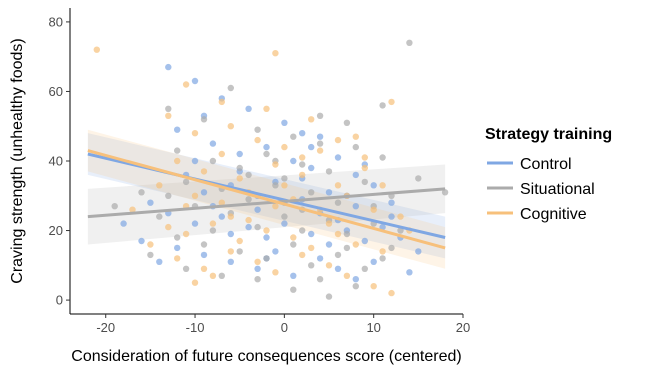 This screenshot has height=371, width=650. What do you see at coordinates (548, 134) in the screenshot?
I see `legend-title: Strategy training` at bounding box center [548, 134].